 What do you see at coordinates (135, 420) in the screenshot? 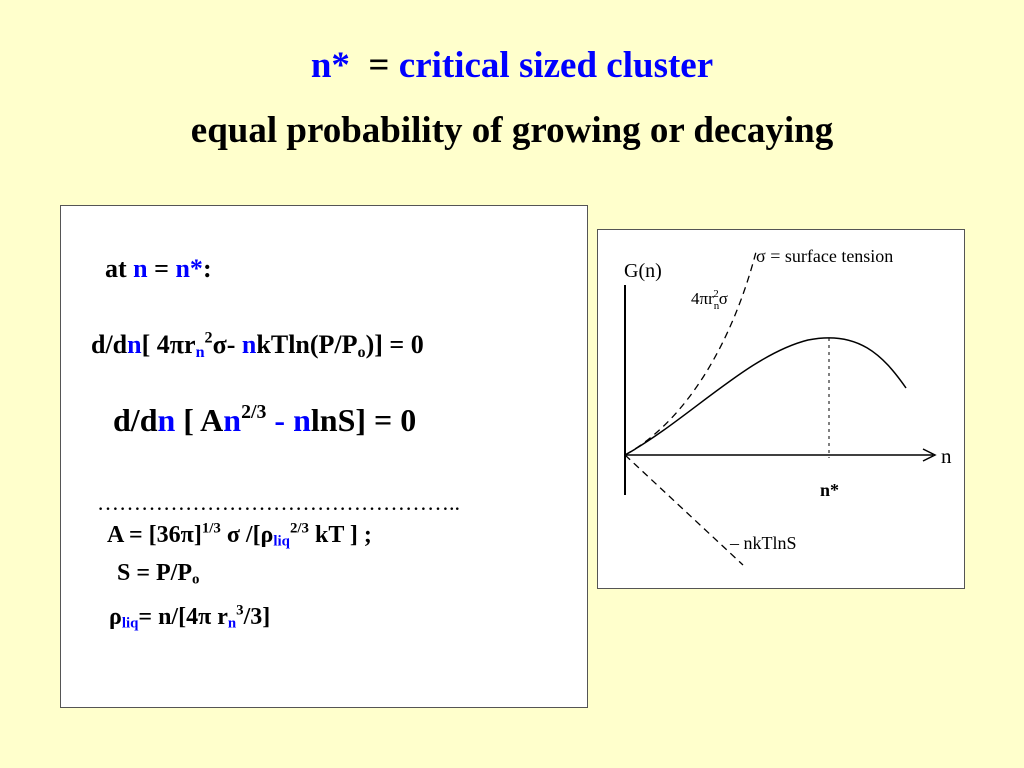
I see `eq2-dd: d/d` at bounding box center [135, 420].